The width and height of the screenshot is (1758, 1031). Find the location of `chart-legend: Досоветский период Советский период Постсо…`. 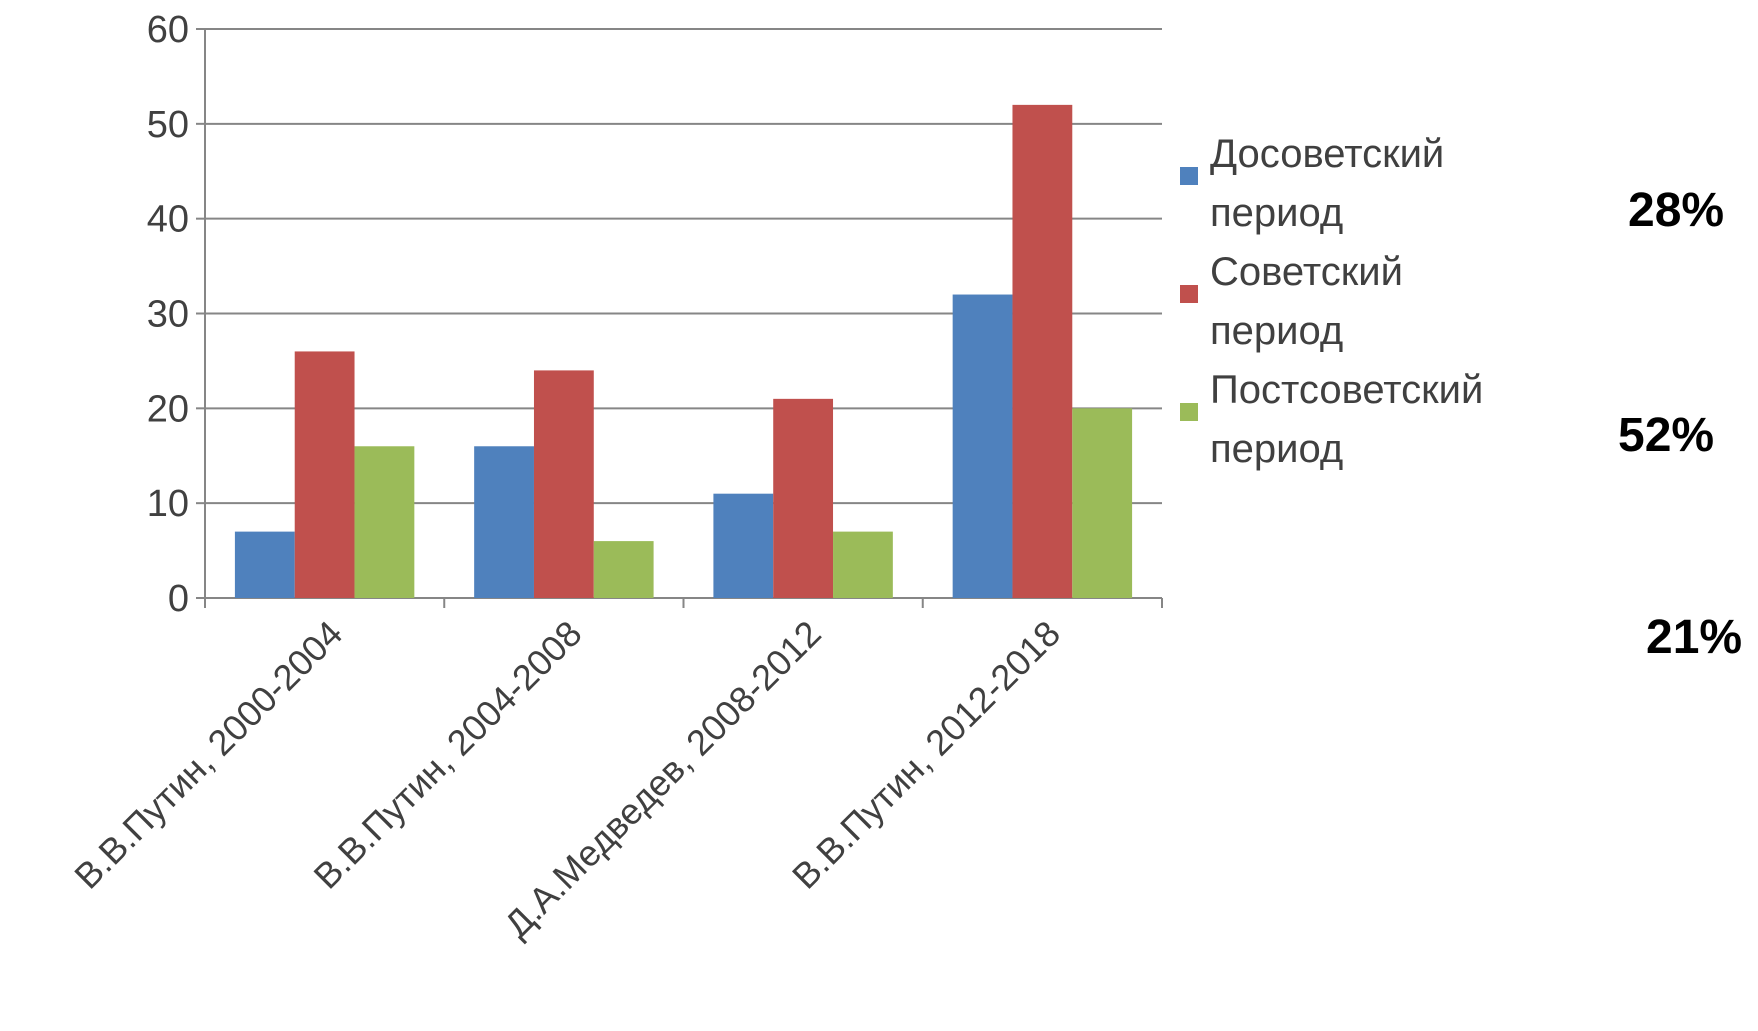

chart-legend: Досоветский период Советский период Постсо… is located at coordinates (1370, 302).